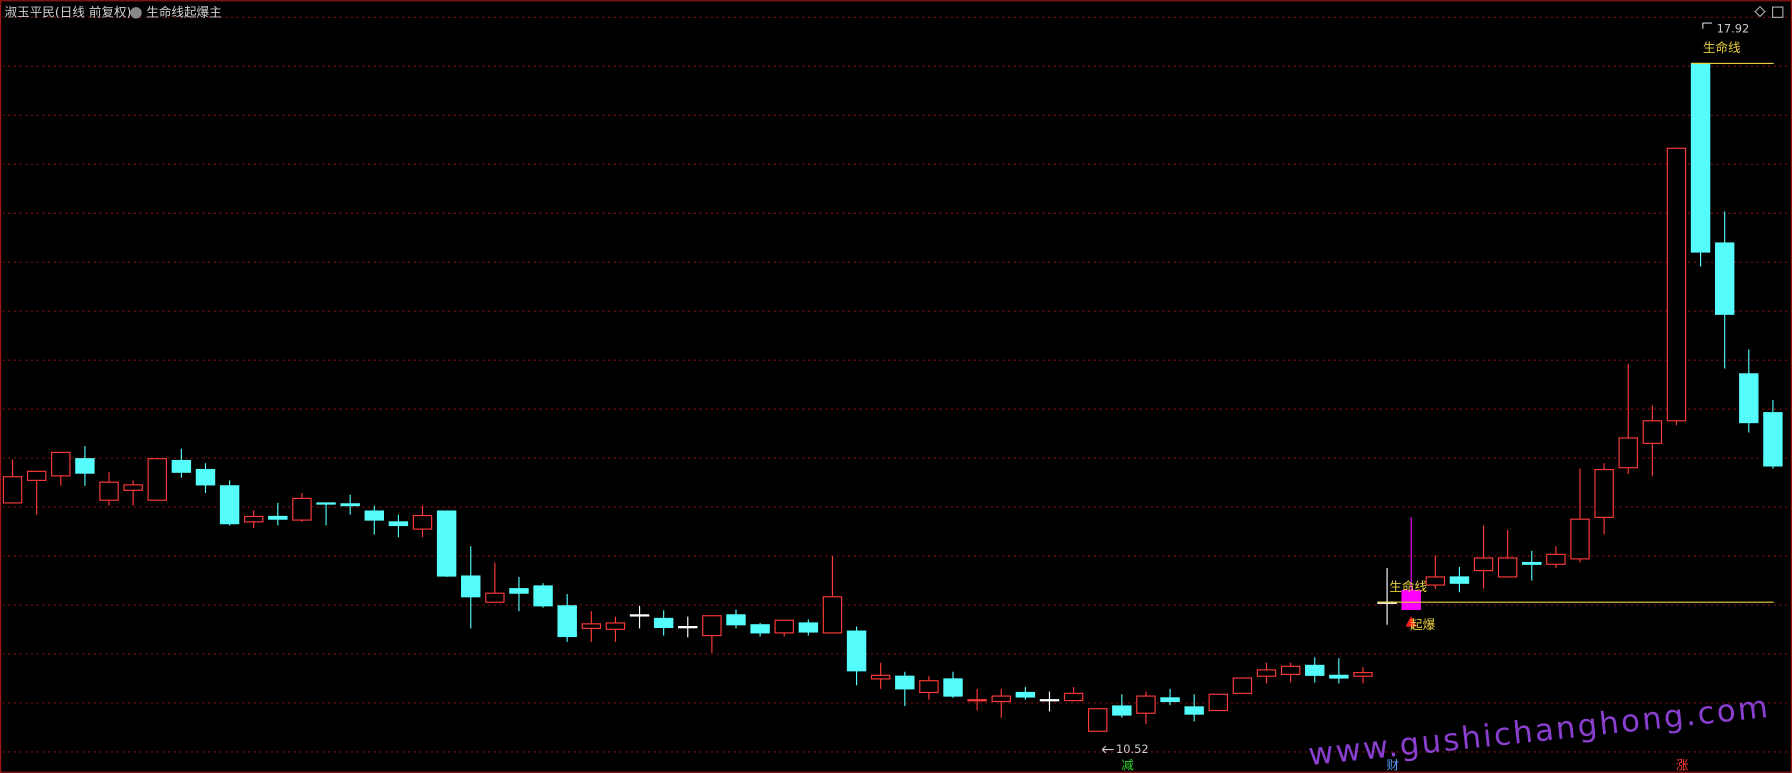 The height and width of the screenshot is (773, 1792). What do you see at coordinates (68, 11) in the screenshot?
I see `stock-title: 淑玉平民(日线 前复权)` at bounding box center [68, 11].